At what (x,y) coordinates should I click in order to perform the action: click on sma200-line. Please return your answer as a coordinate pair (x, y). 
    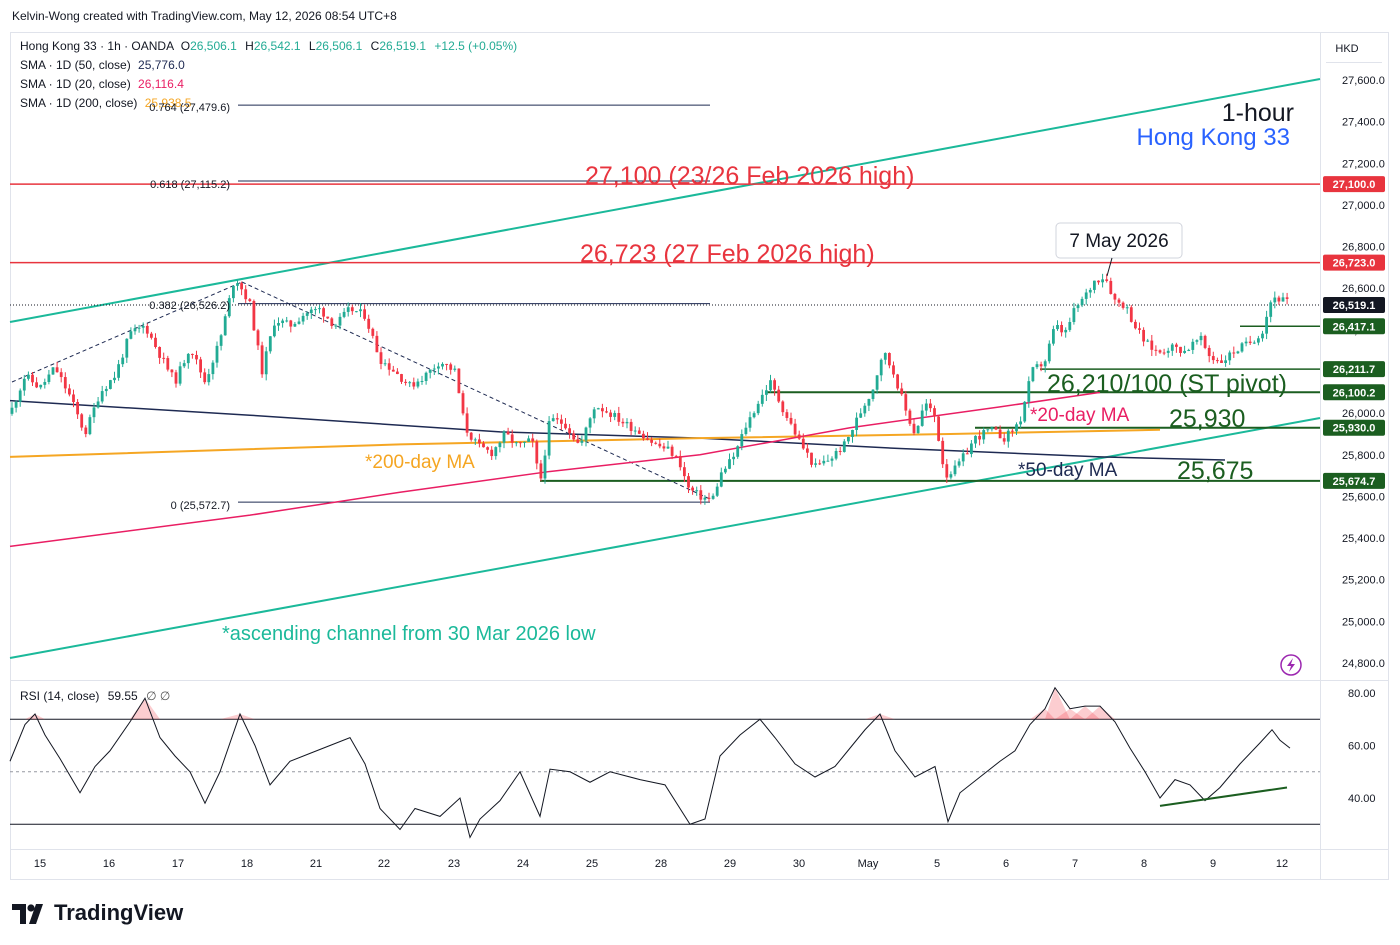
    Looking at the image, I should click on (585, 443).